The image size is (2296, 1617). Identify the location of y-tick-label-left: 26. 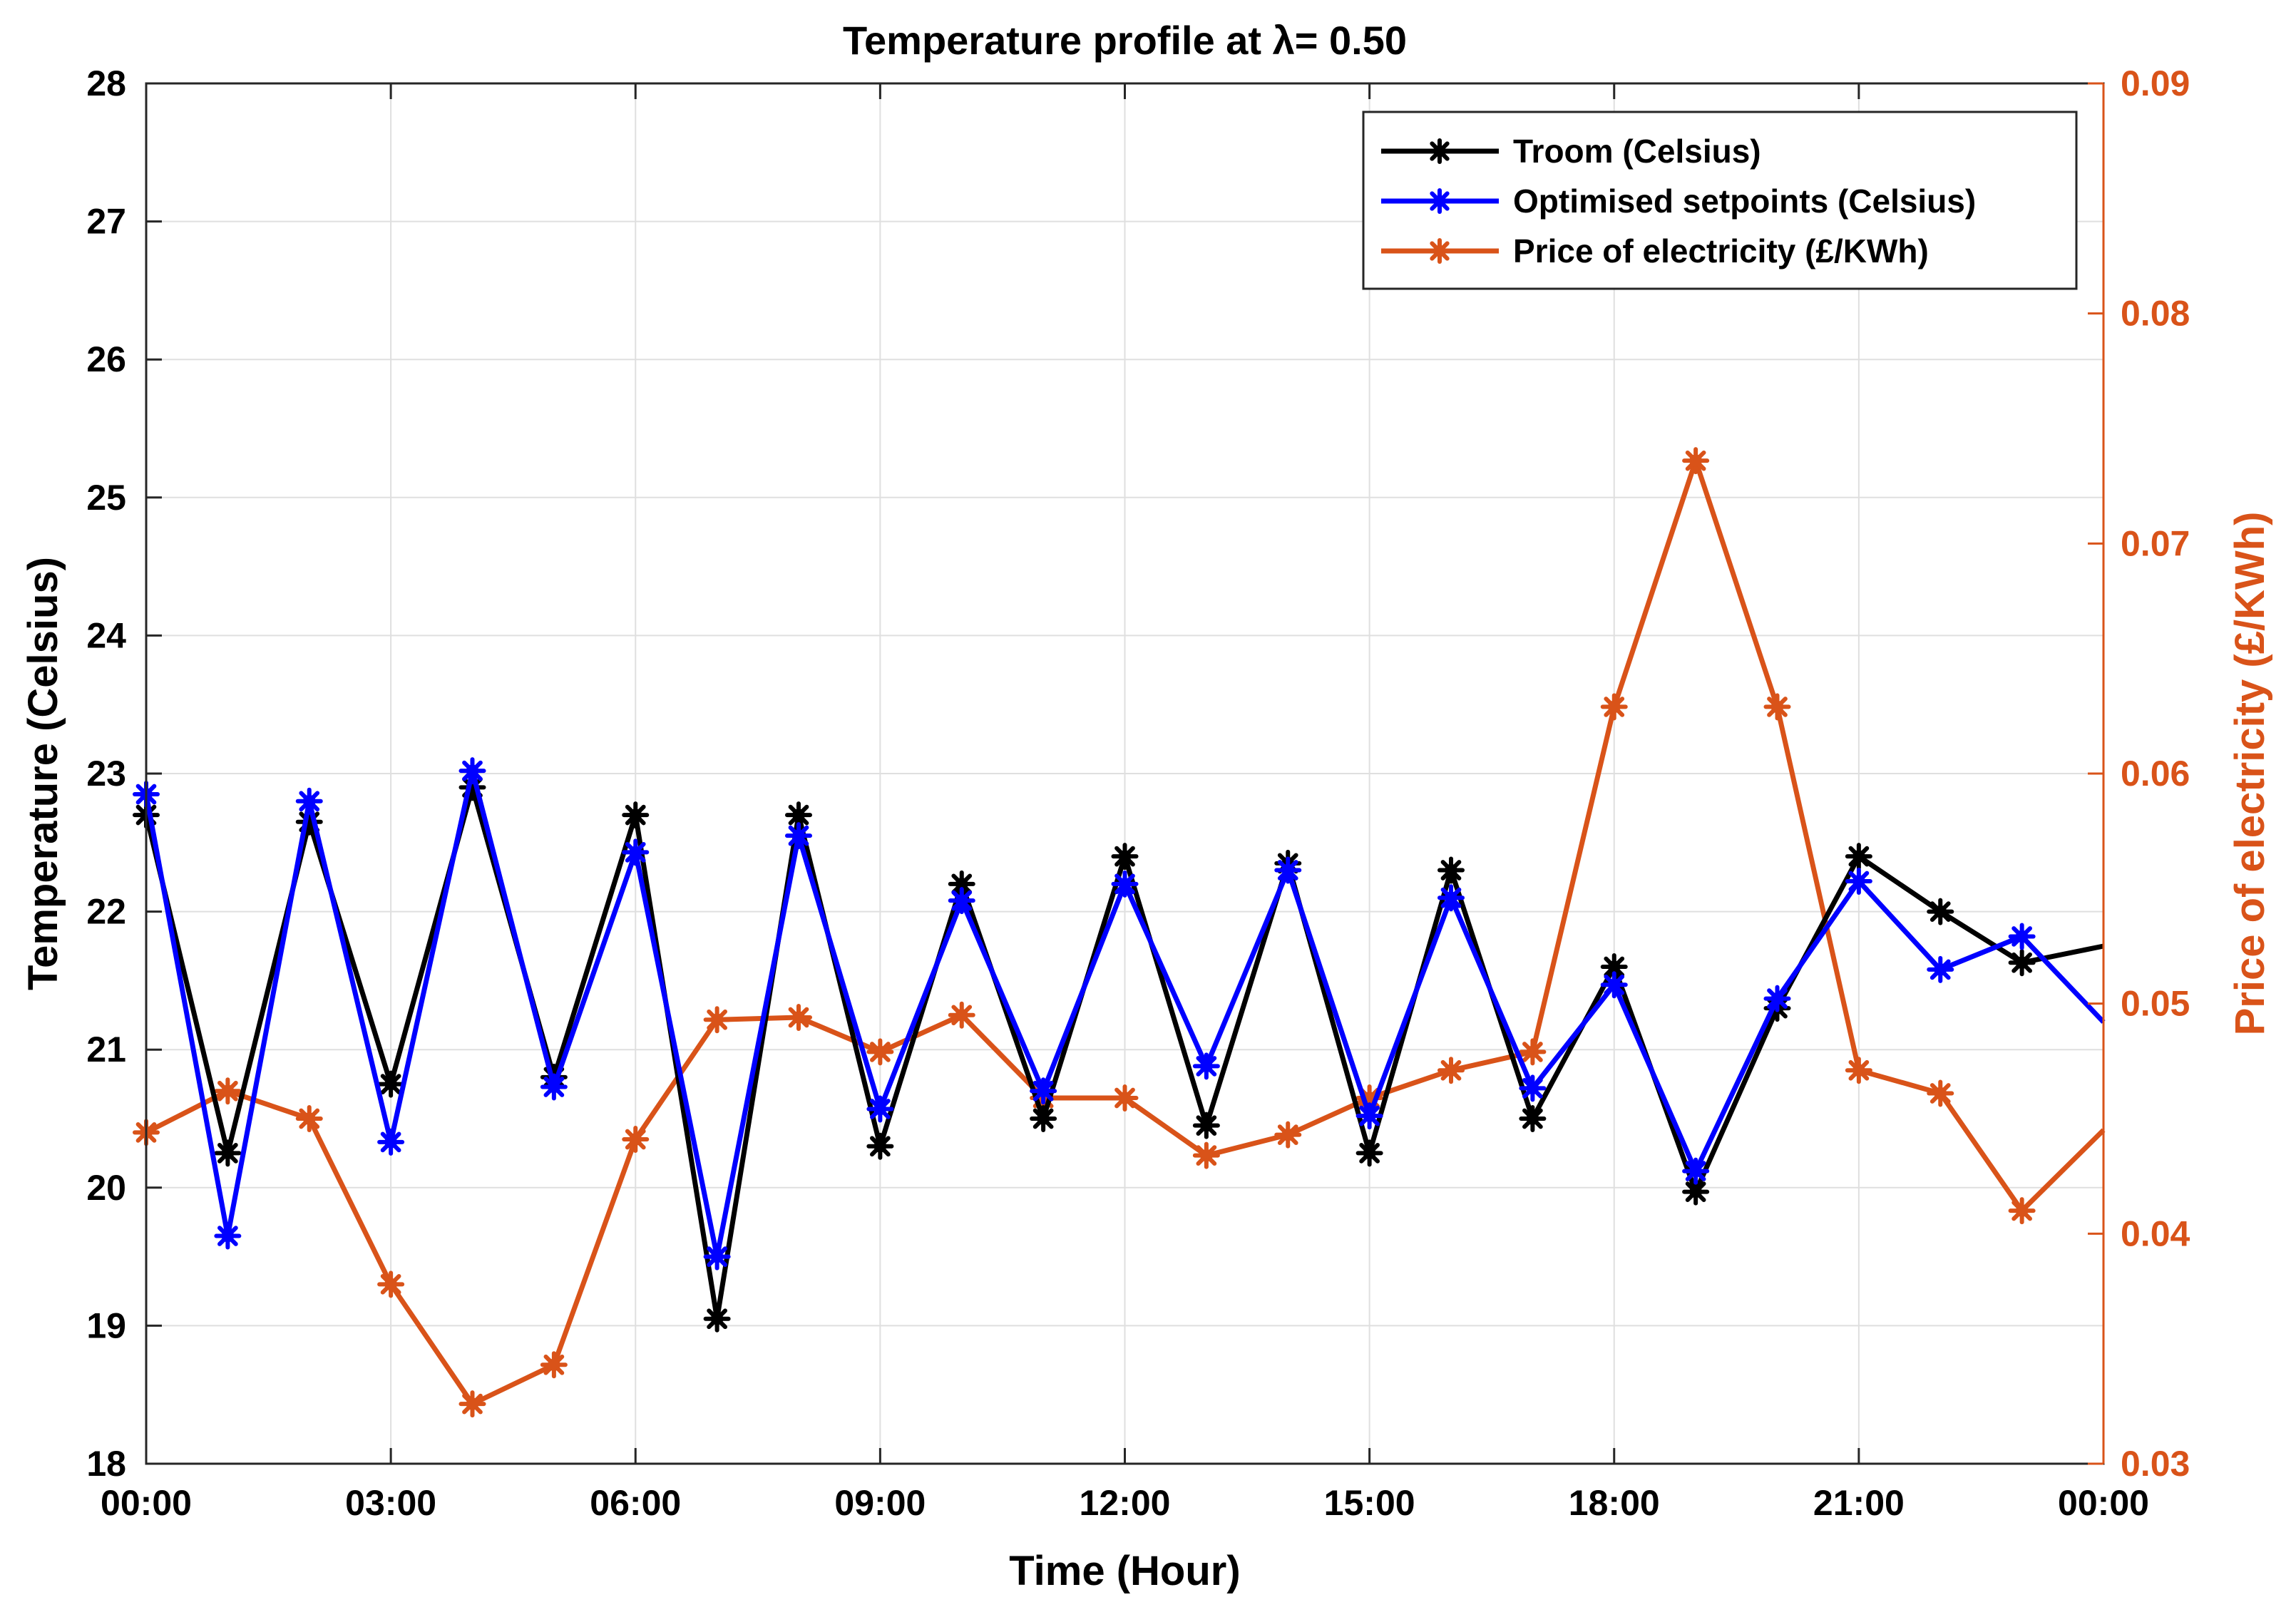
(106, 359).